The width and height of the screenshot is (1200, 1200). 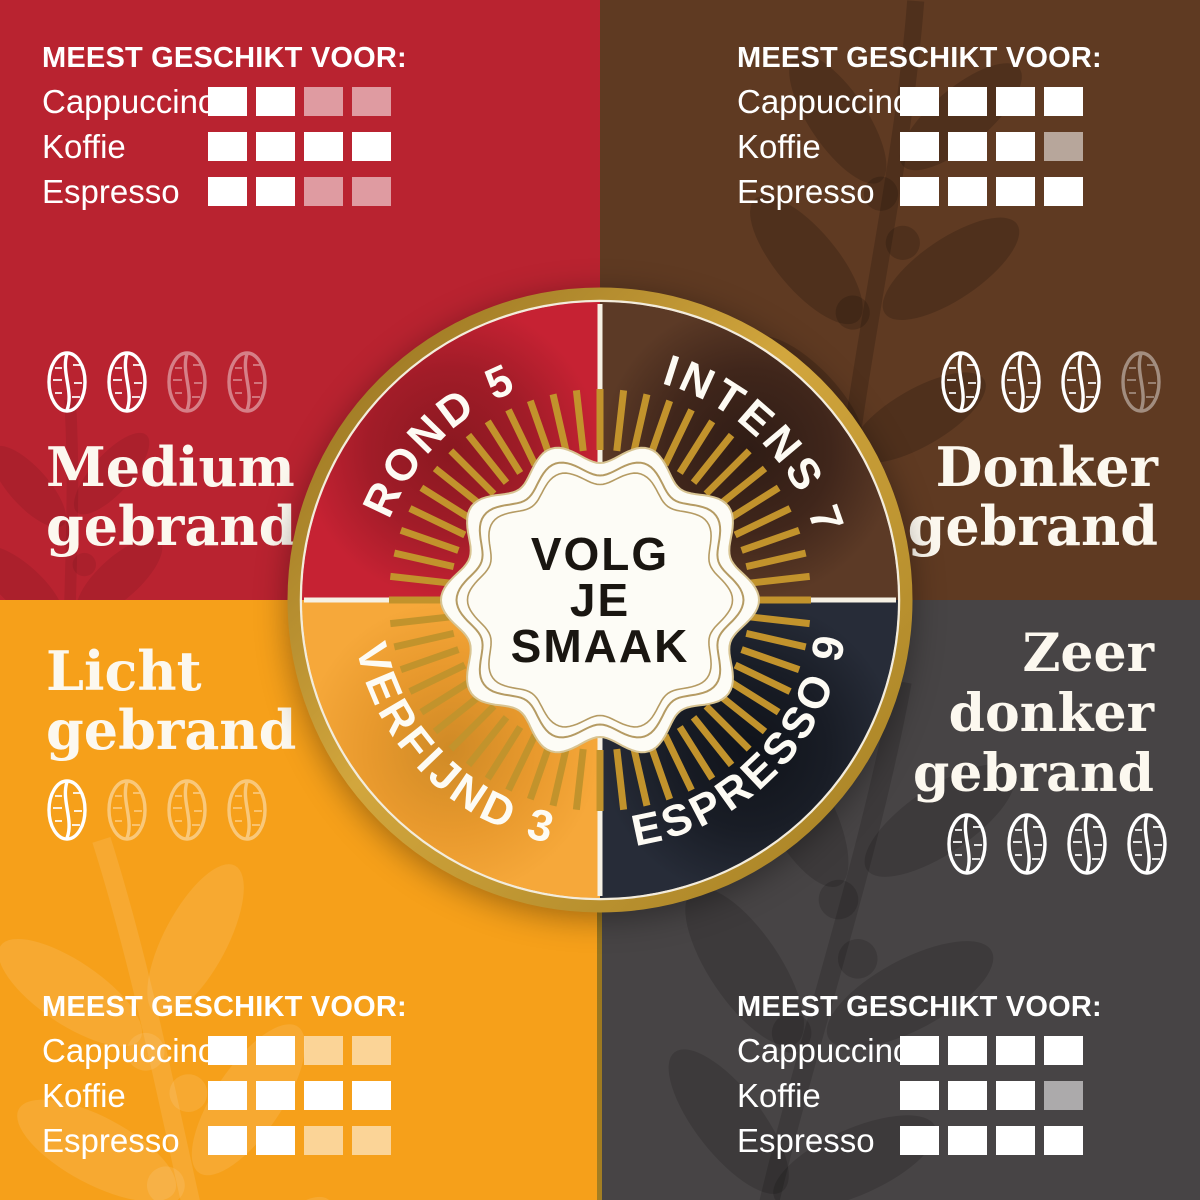 I want to click on roast-title-zeer-donker: Zeer donker gebrand, so click(x=1033, y=713).